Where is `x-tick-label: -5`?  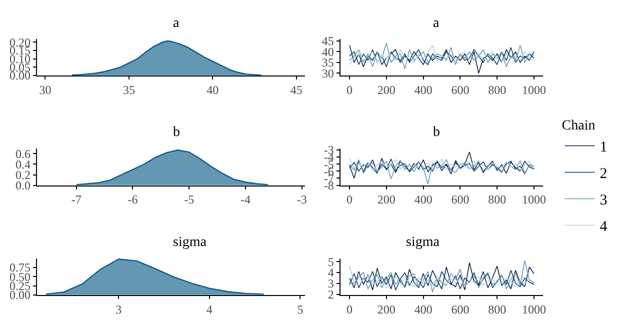
x-tick-label: -5 is located at coordinates (189, 199).